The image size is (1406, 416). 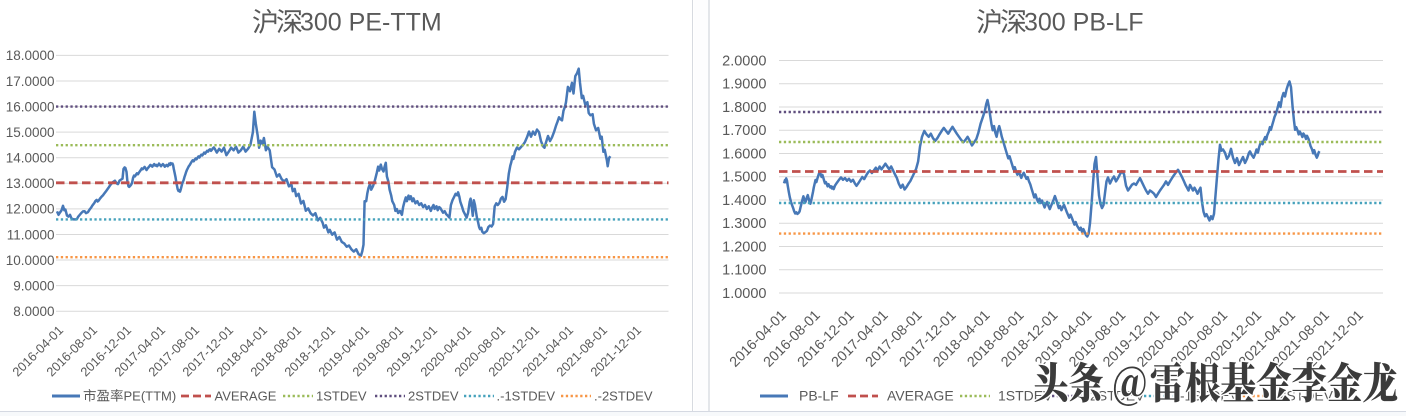 What do you see at coordinates (30, 55) in the screenshot?
I see `svg-text: 18.0000` at bounding box center [30, 55].